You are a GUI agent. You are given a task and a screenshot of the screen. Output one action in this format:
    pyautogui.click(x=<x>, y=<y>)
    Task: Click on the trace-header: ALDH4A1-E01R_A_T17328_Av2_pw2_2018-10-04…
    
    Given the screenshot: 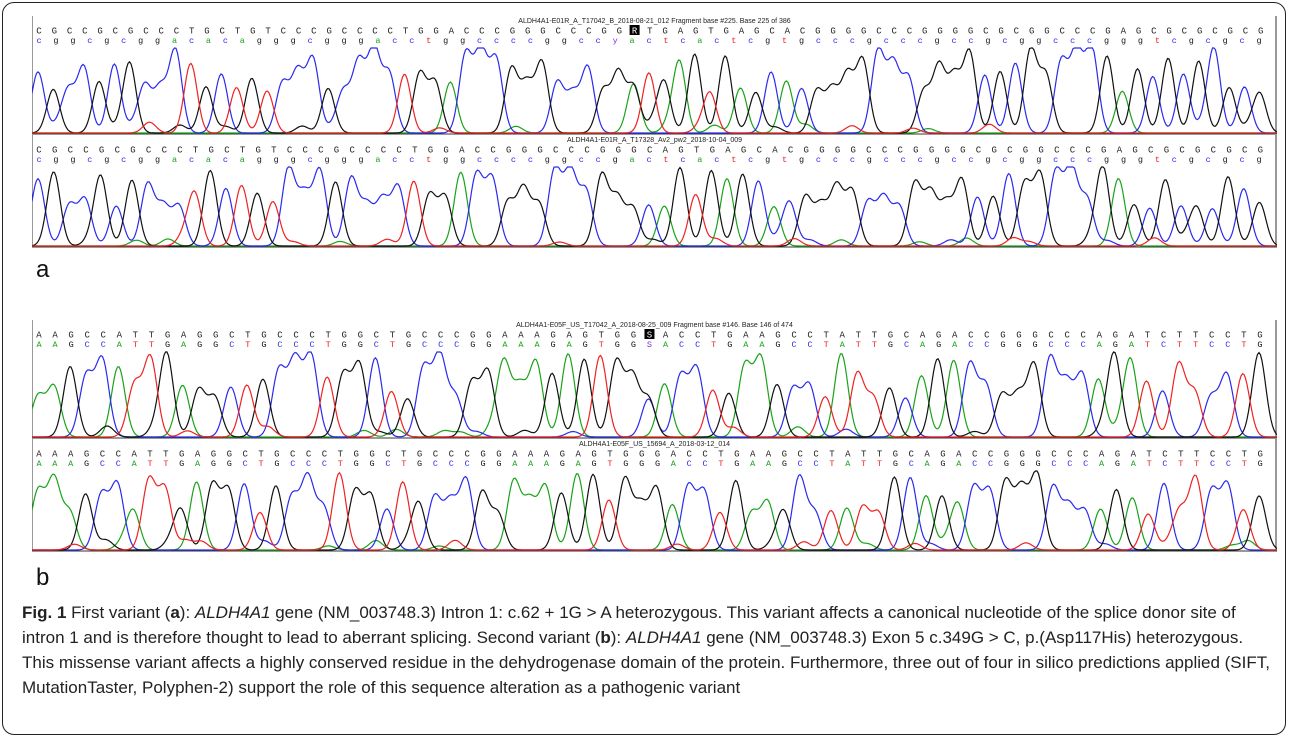 What is the action you would take?
    pyautogui.click(x=654, y=140)
    